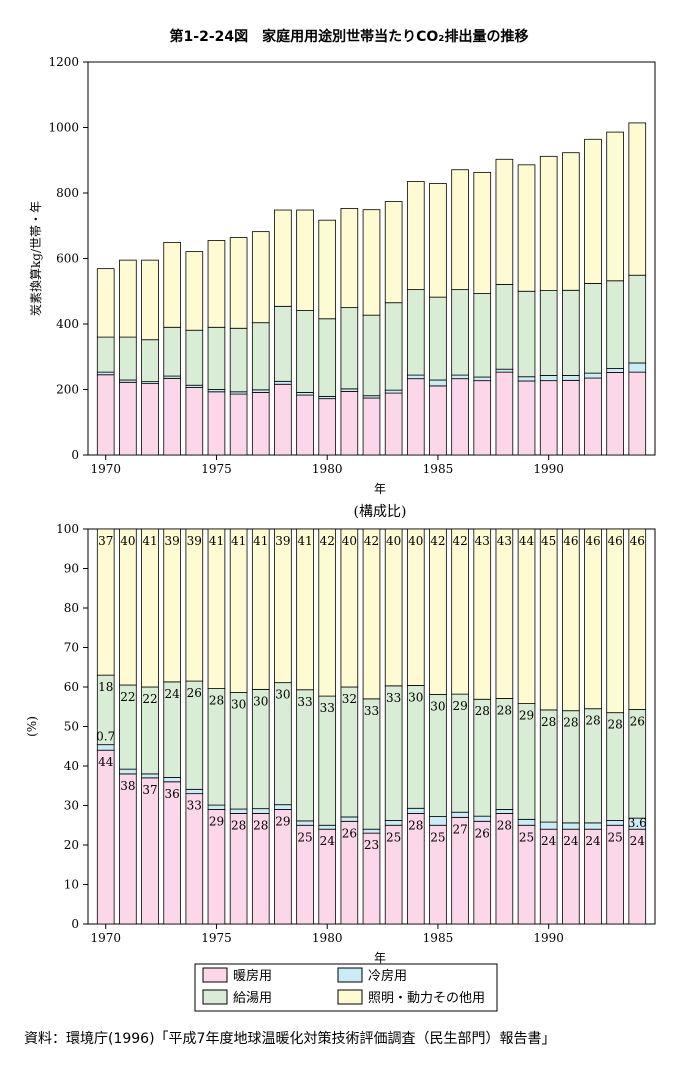 The width and height of the screenshot is (698, 1077). I want to click on chart2-bar-lighting-1984, so click(415, 607).